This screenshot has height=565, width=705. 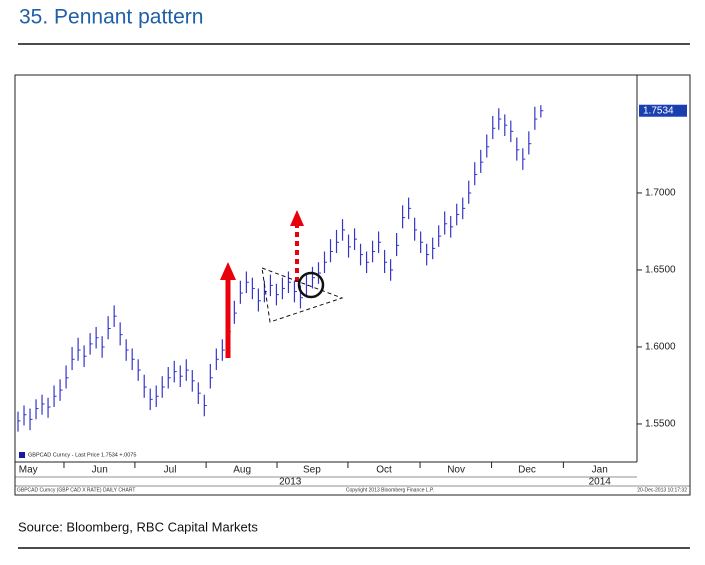 What do you see at coordinates (111, 17) in the screenshot?
I see `chart-title: 35. Pennant pattern` at bounding box center [111, 17].